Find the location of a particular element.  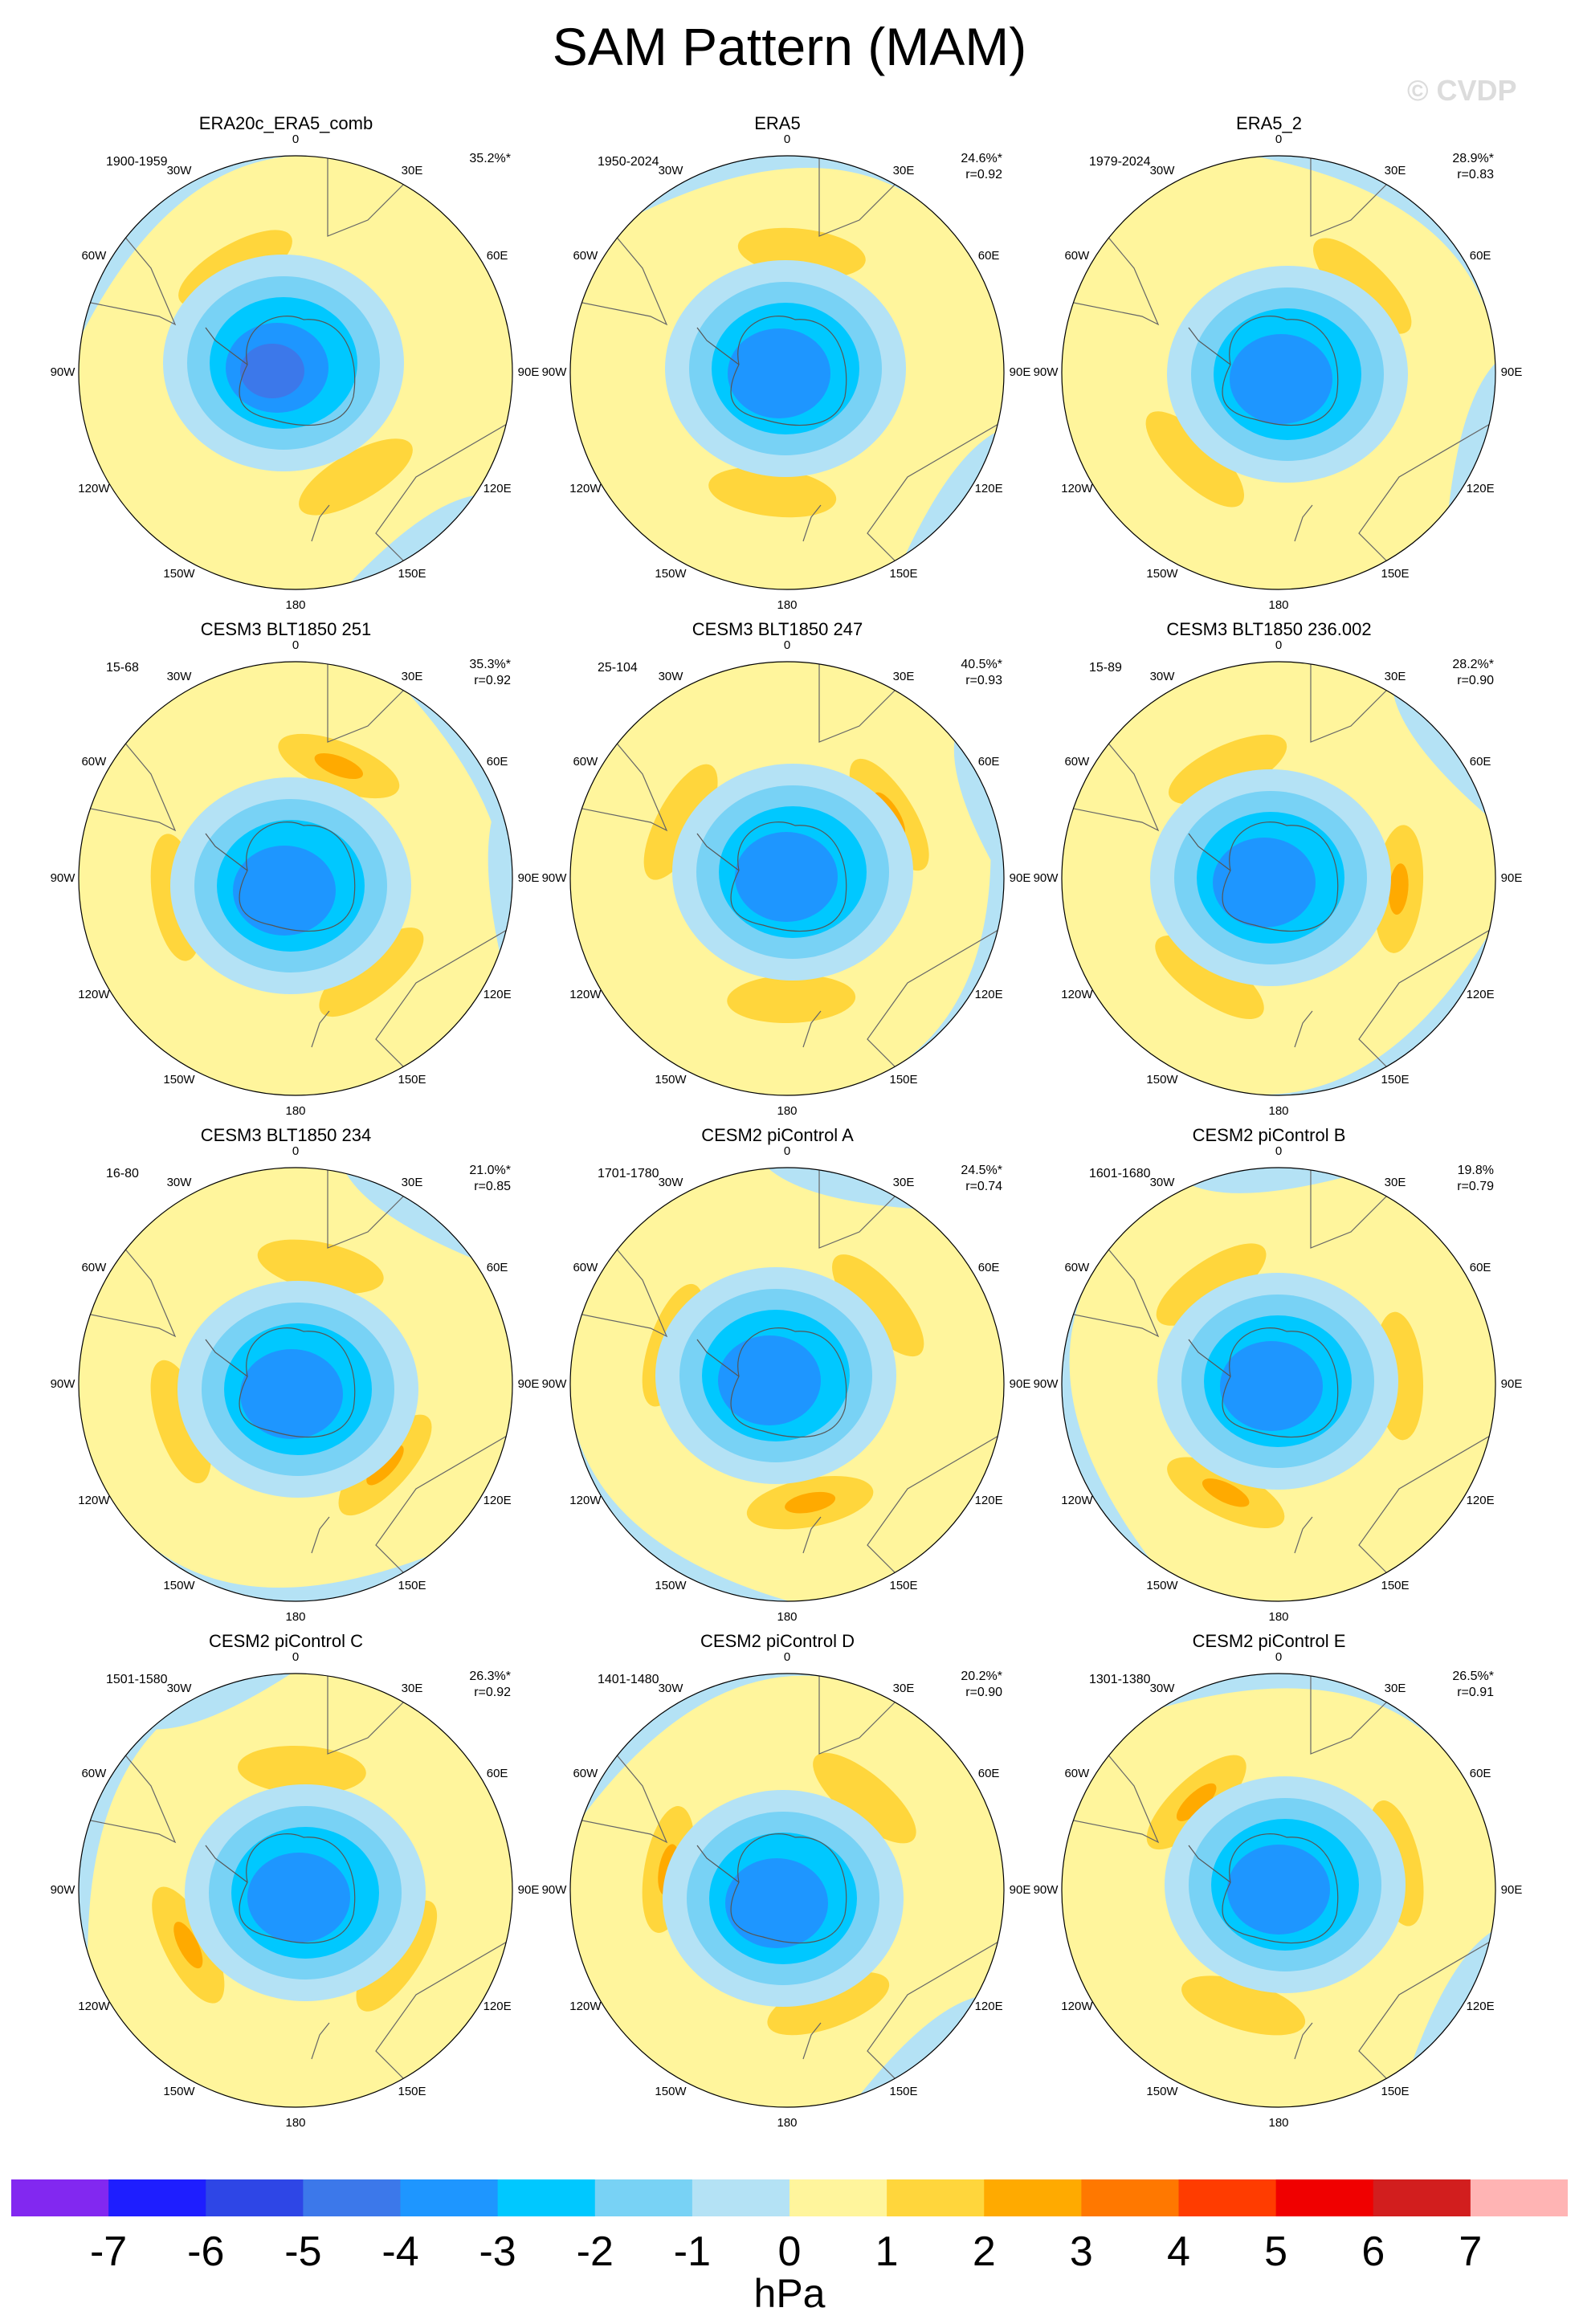

pattern-correlation: r=0.90 is located at coordinates (983, 1693).